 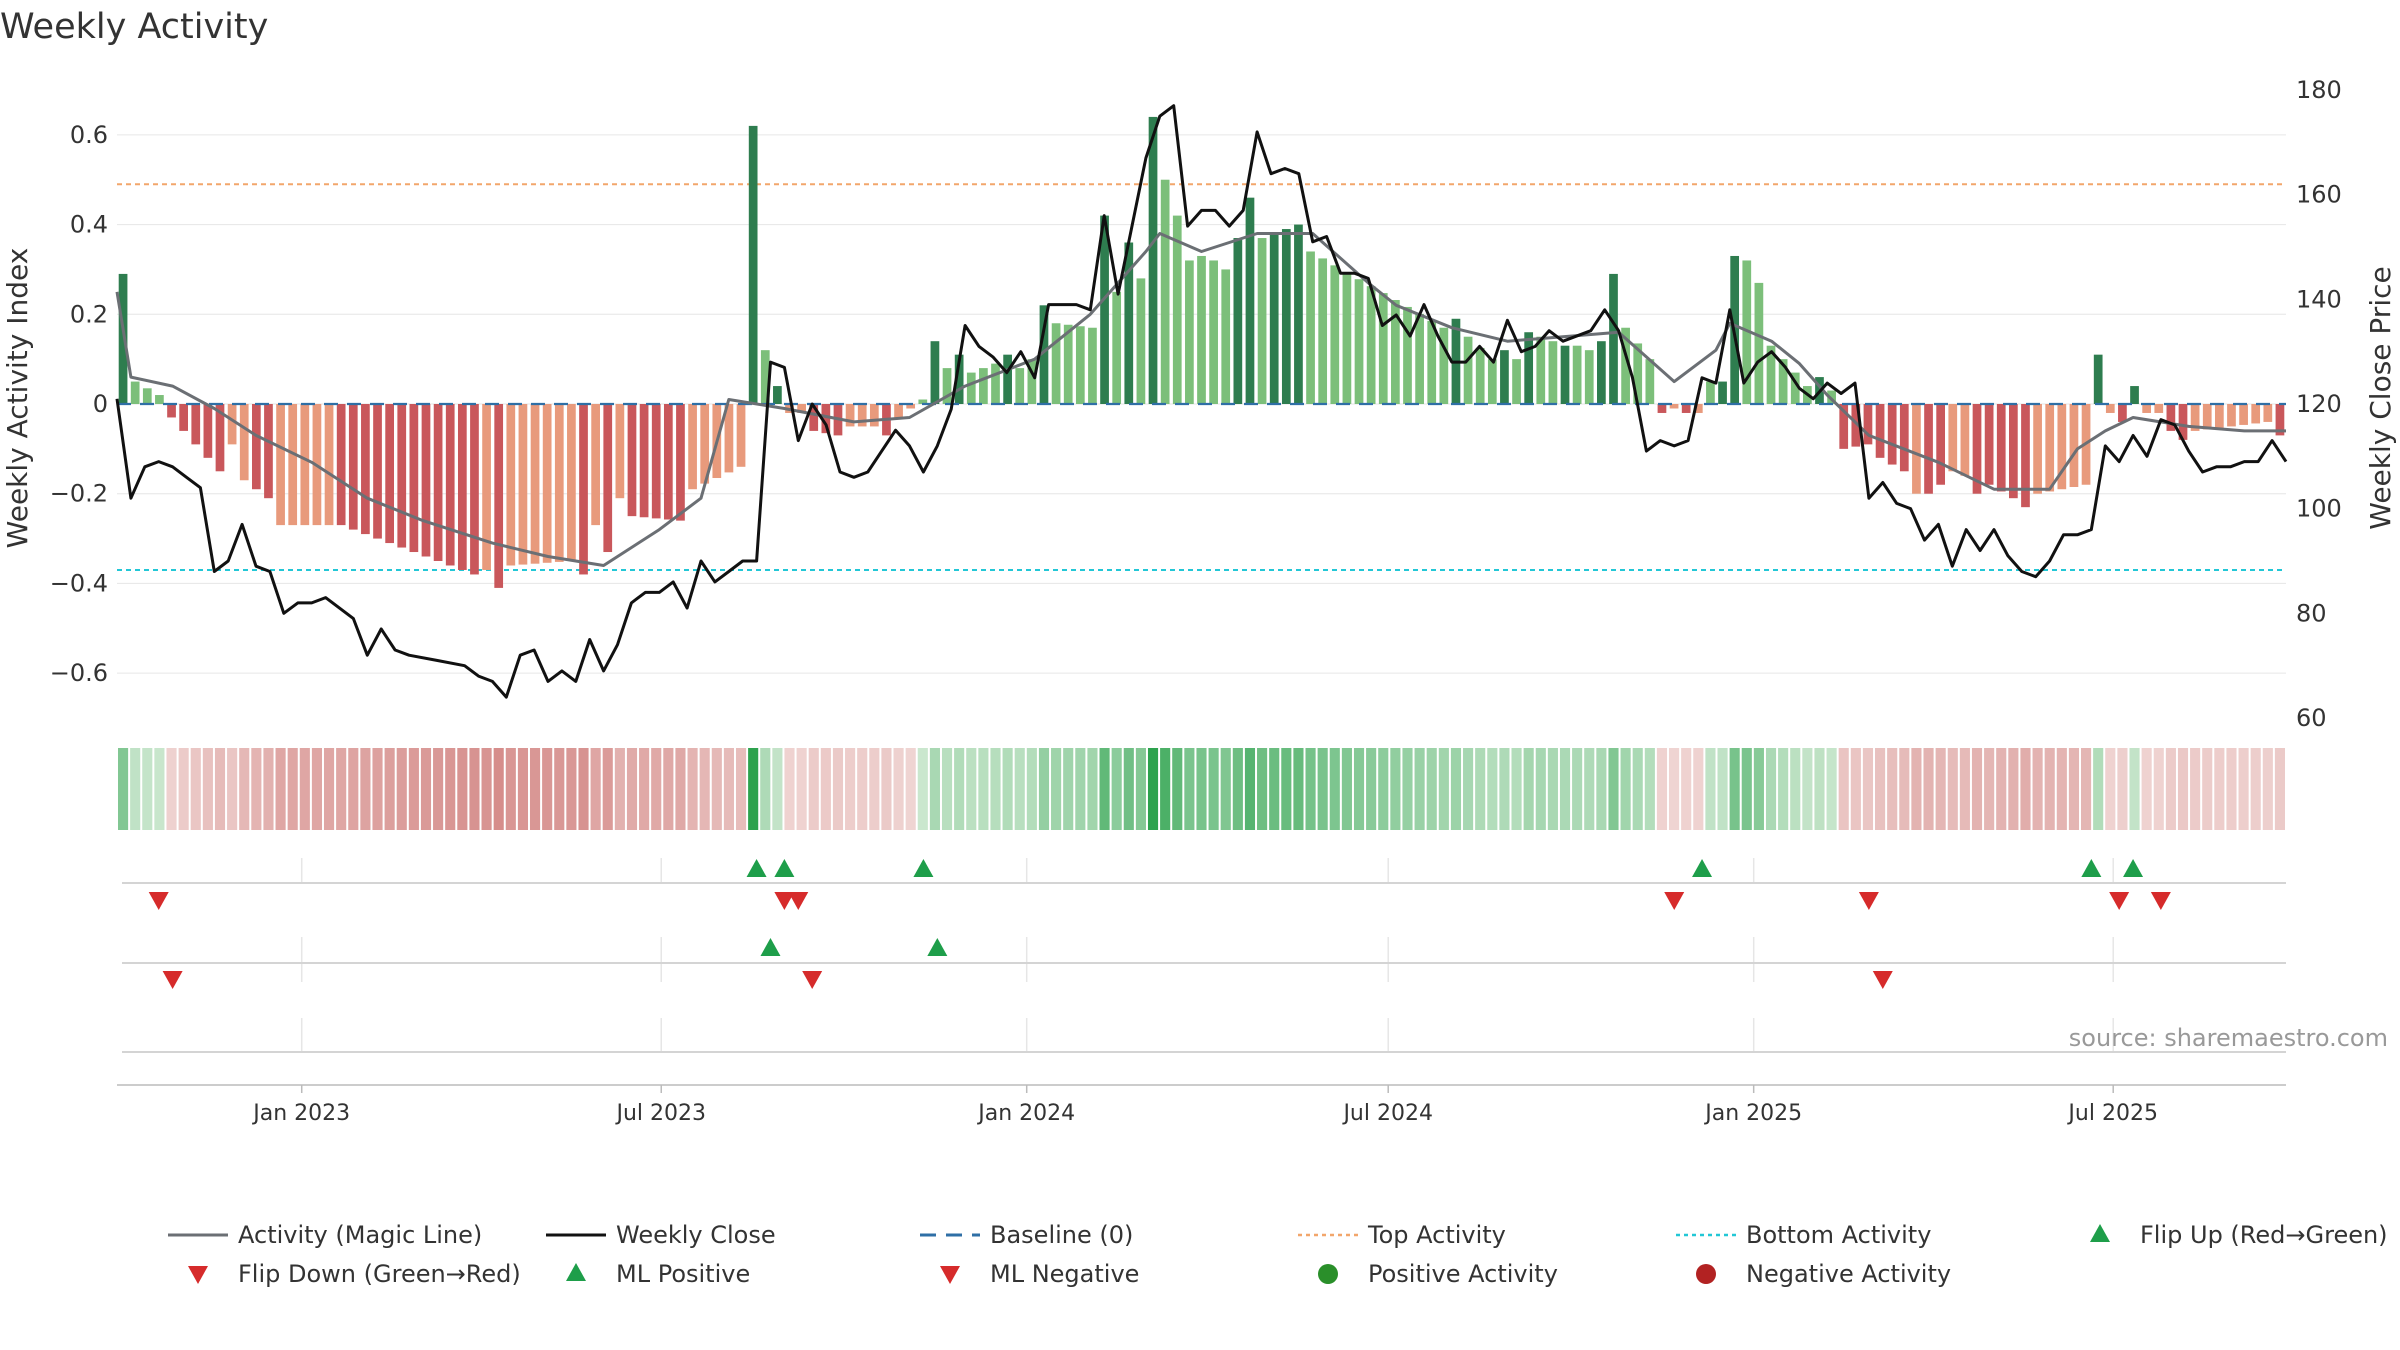 I want to click on legend-item: Positive Activity, so click(x=1438, y=1274).